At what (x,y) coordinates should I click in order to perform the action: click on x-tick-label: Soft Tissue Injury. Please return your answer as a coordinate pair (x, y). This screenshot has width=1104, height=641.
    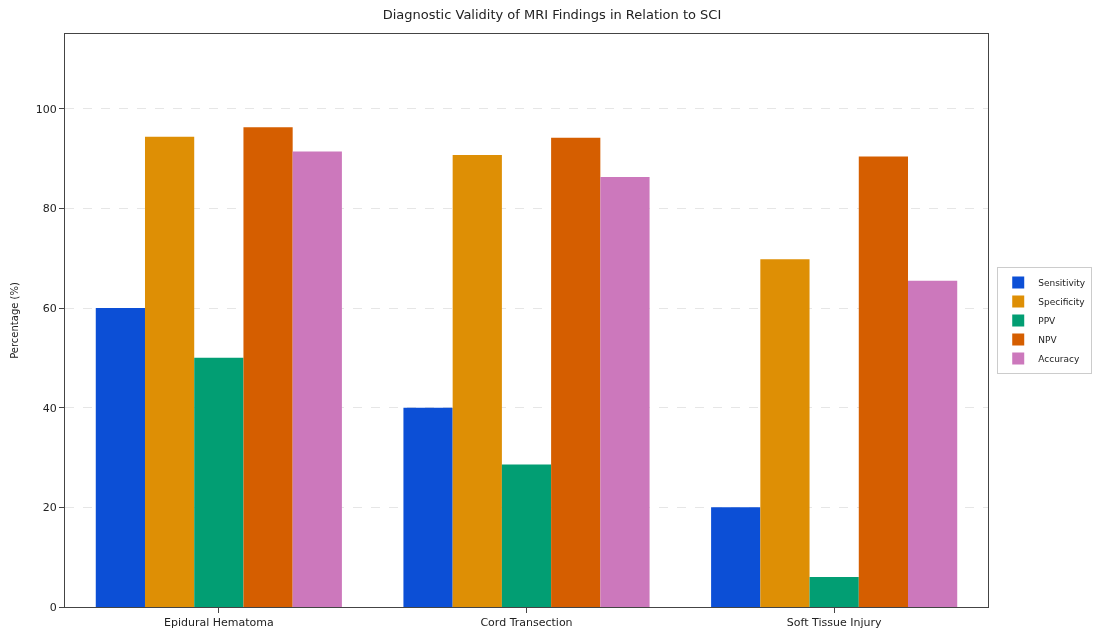
    Looking at the image, I should click on (834, 623).